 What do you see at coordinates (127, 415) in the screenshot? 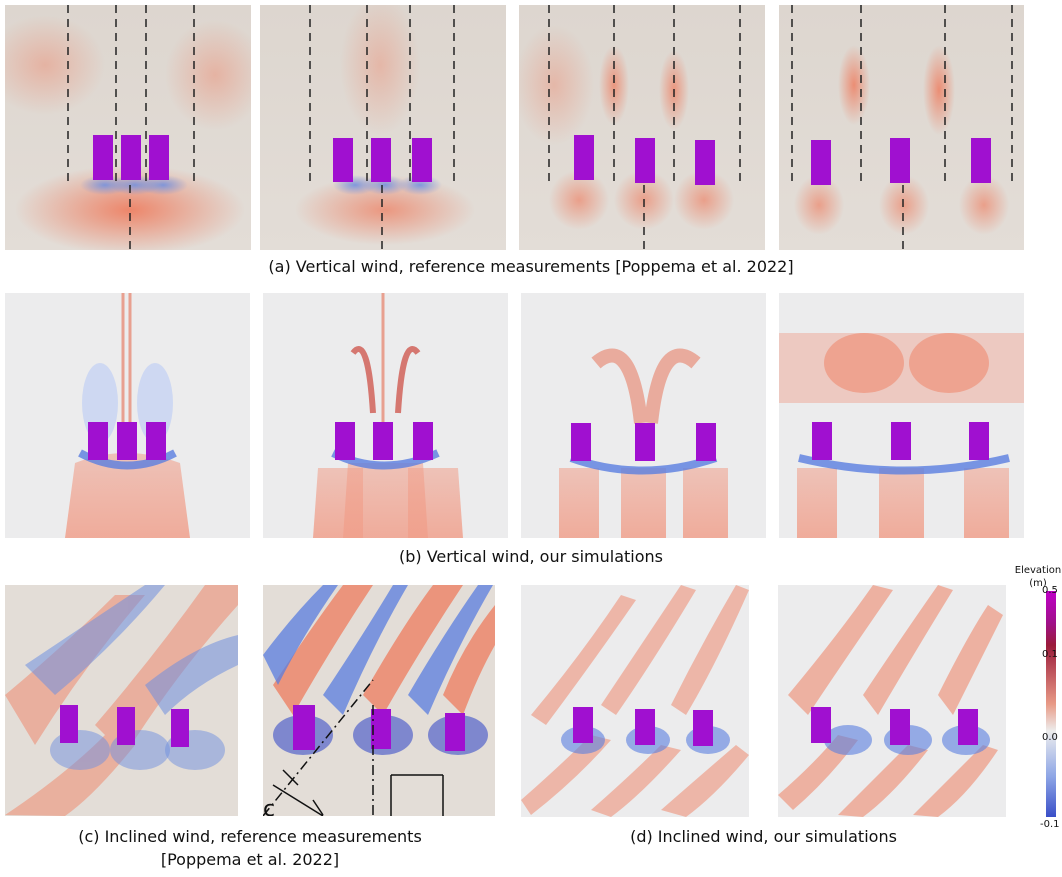
I see `panel-b1` at bounding box center [127, 415].